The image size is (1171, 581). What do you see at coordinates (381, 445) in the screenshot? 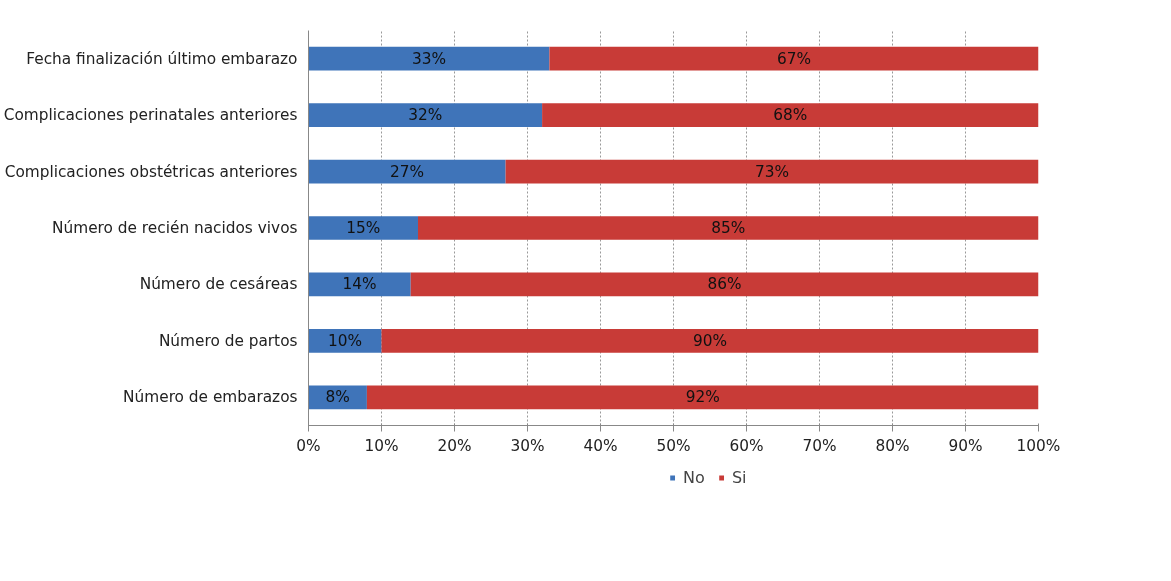
I see `x-tick-label: 10%` at bounding box center [381, 445].